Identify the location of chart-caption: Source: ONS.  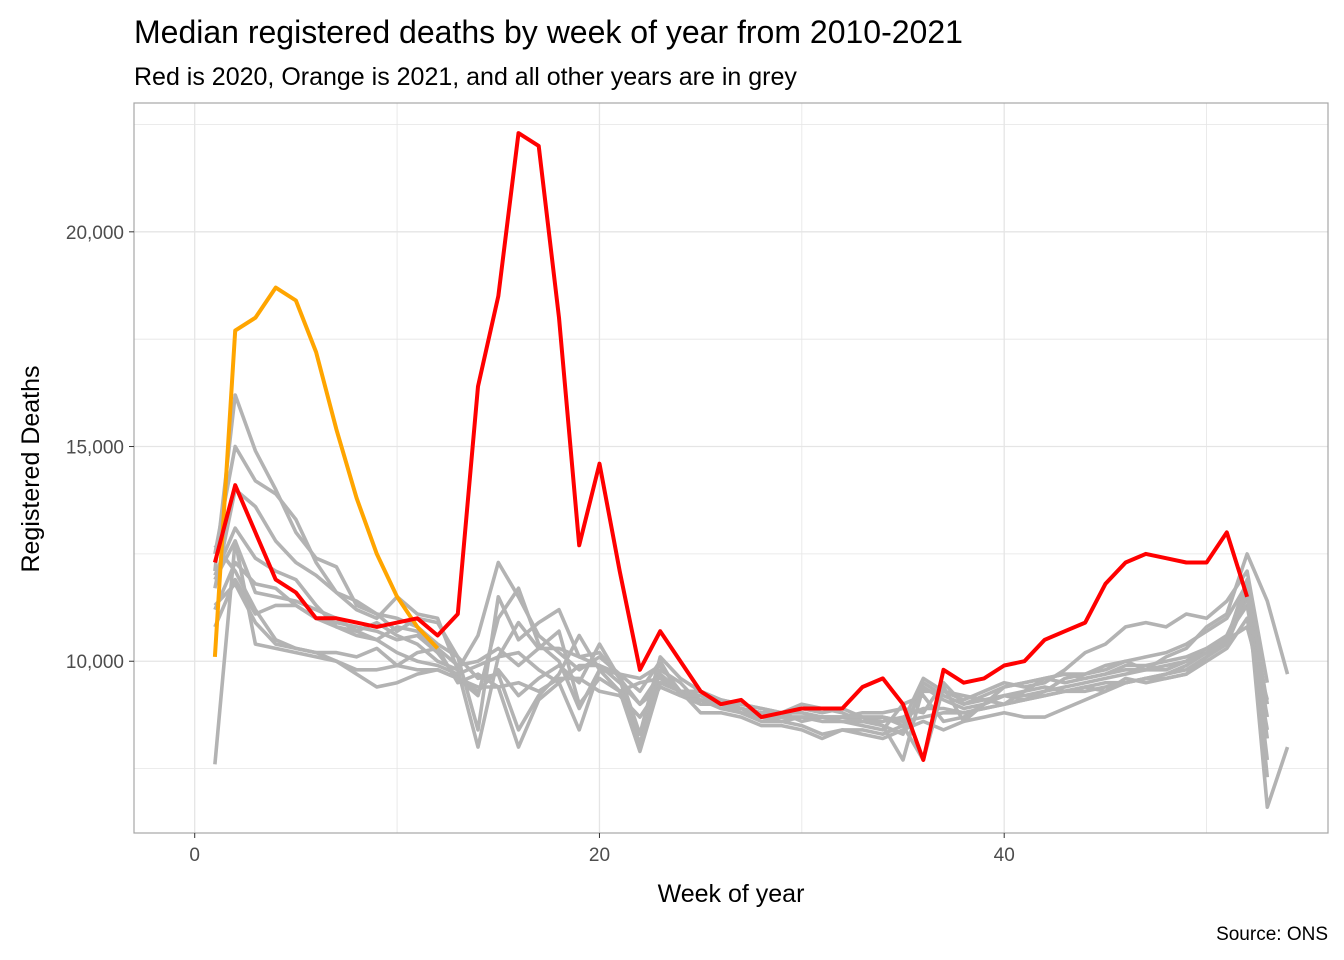
(1272, 934).